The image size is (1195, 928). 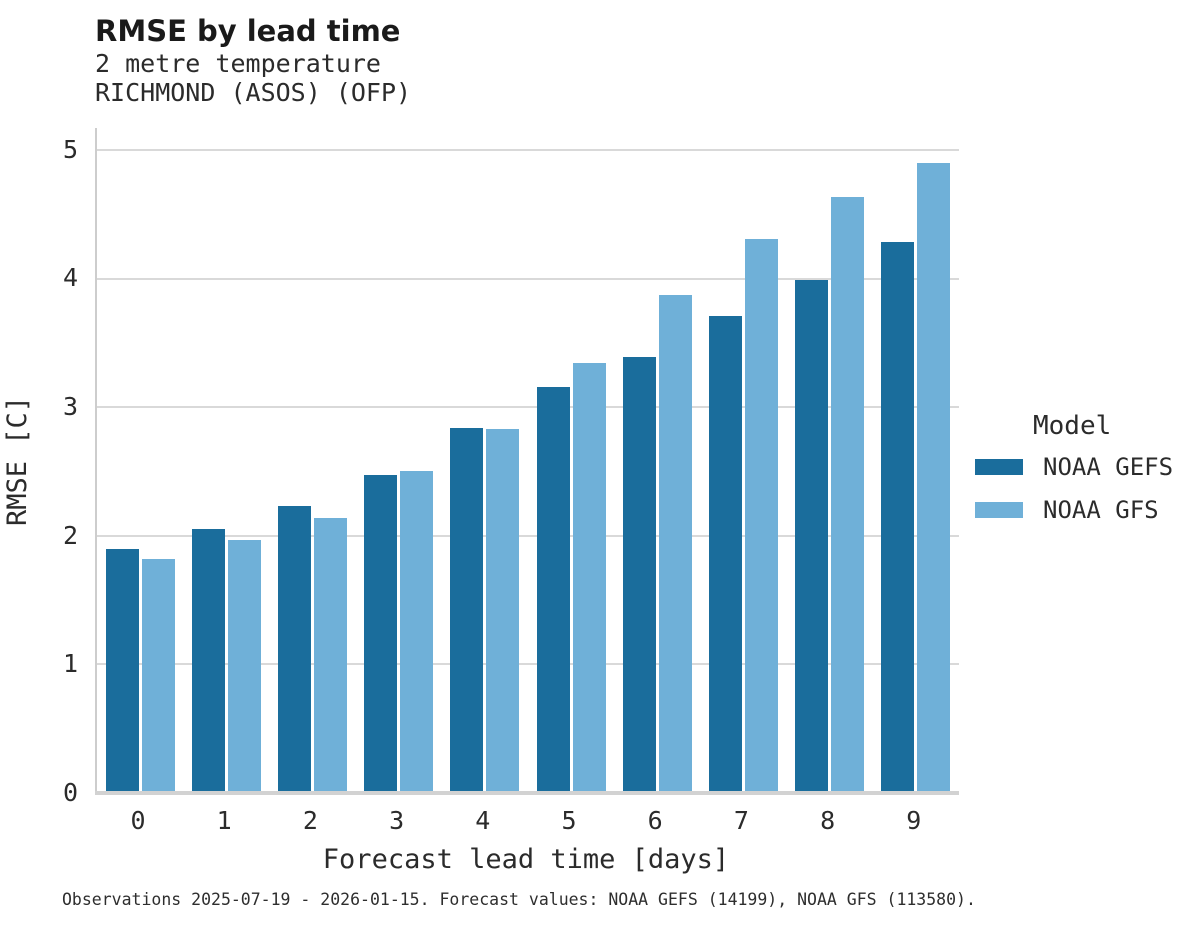 What do you see at coordinates (914, 820) in the screenshot?
I see `x-tick-label-9: 9` at bounding box center [914, 820].